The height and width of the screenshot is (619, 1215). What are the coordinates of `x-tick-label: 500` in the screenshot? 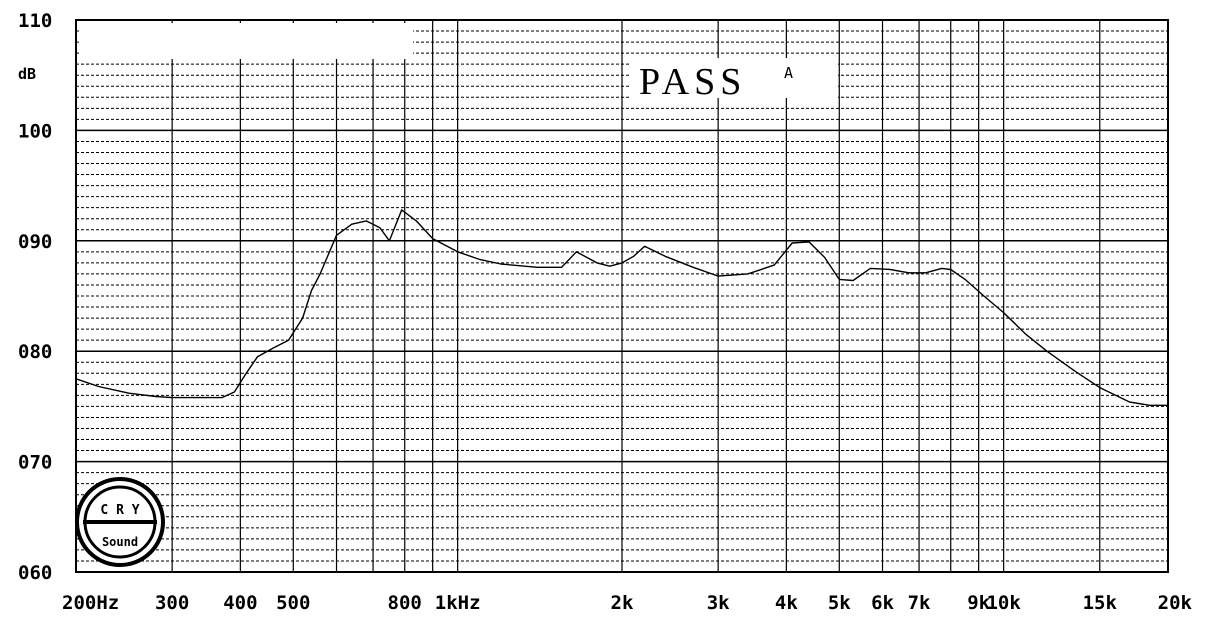 It's located at (293, 603).